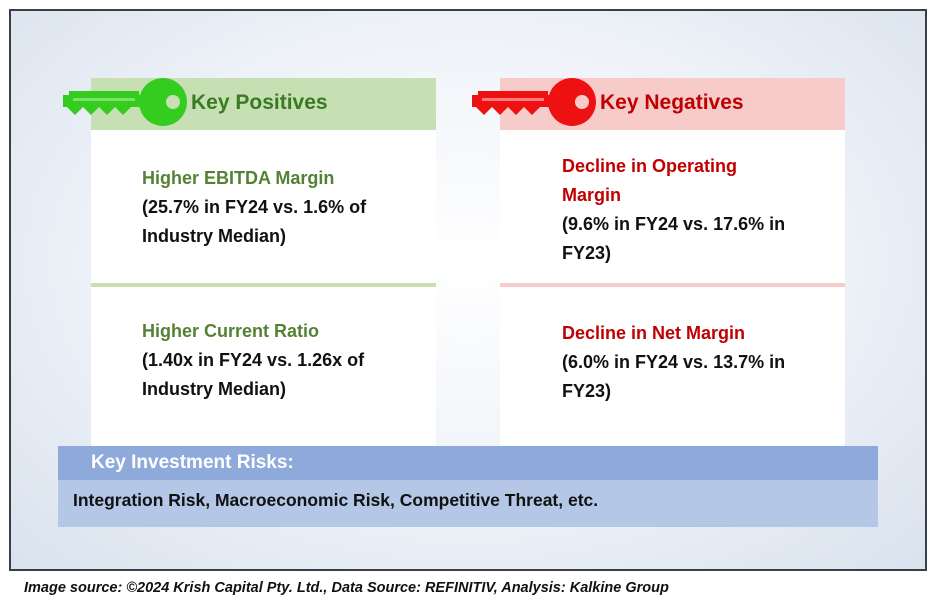 The height and width of the screenshot is (605, 932). I want to click on item-detail-line: (1.40x in FY24 vs. 1.26x of, so click(253, 360).